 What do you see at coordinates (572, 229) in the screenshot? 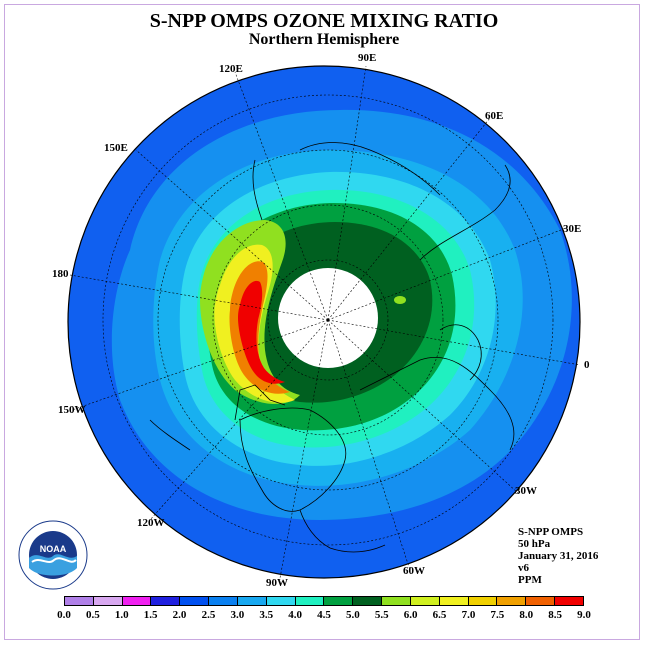
I see `lon-label-30e: 30E` at bounding box center [572, 229].